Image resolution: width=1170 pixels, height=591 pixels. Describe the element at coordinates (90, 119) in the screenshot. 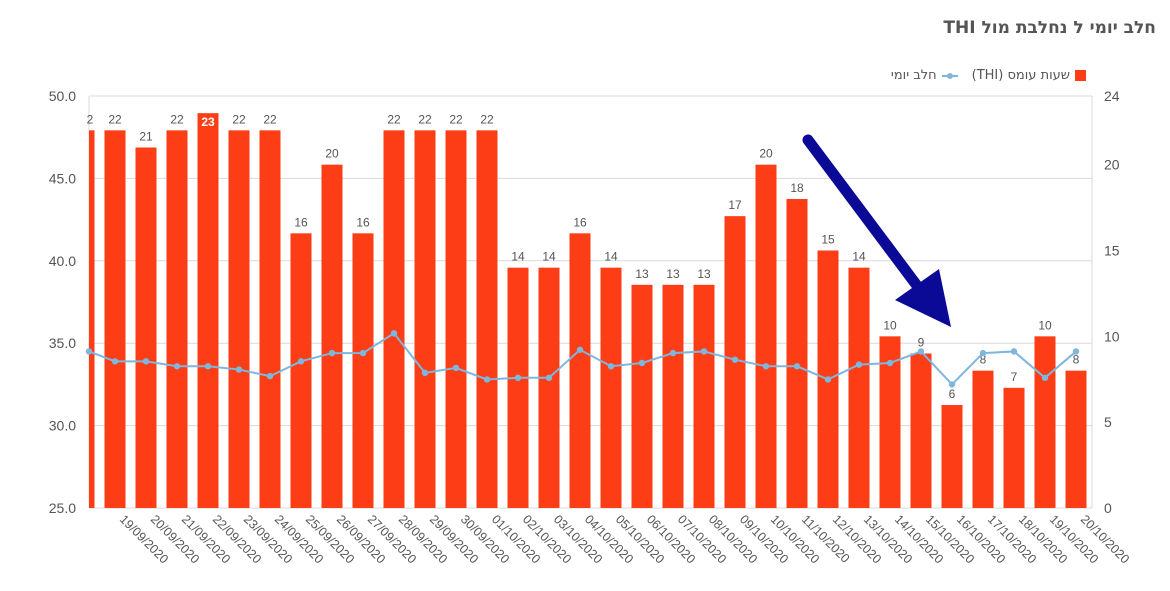

I see `bar-value-label: 2` at that location.